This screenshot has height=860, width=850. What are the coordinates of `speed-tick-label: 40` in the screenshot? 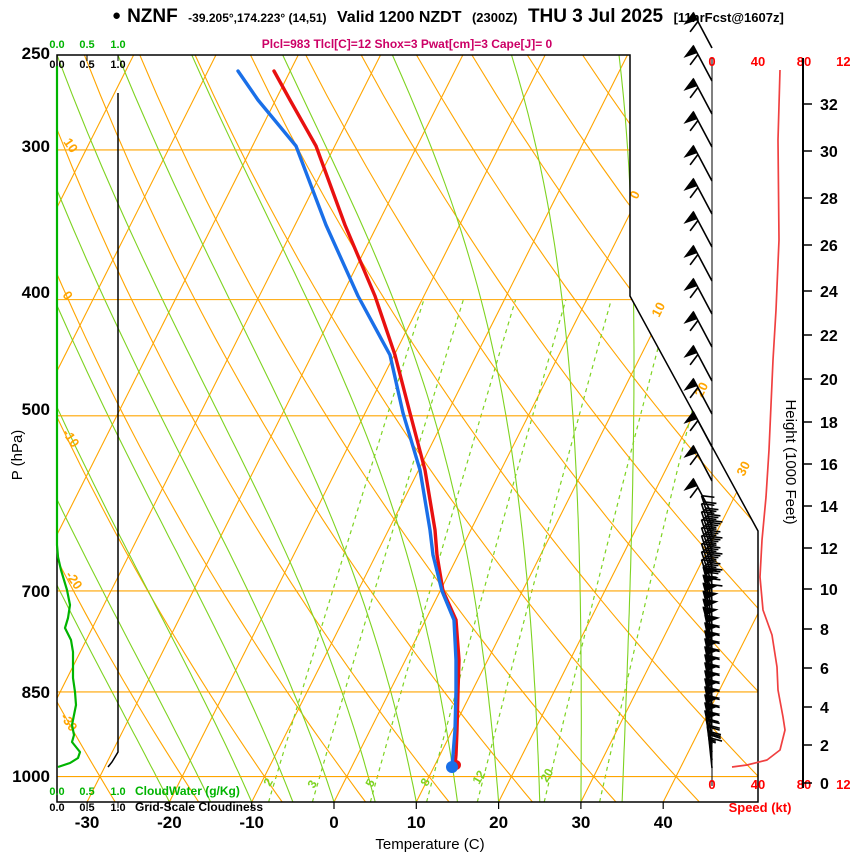 It's located at (758, 61).